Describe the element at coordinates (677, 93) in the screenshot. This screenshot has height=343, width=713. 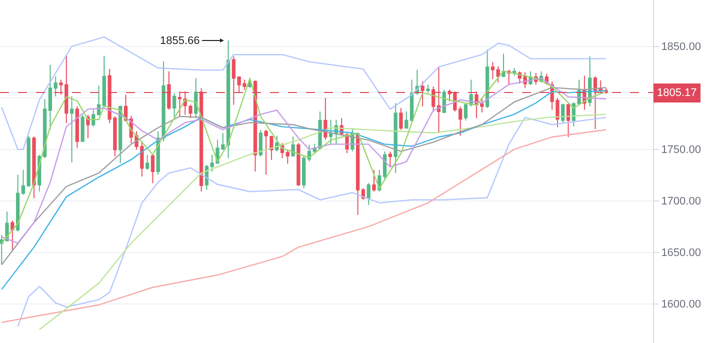
I see `ref-line-label: 1805.17` at that location.